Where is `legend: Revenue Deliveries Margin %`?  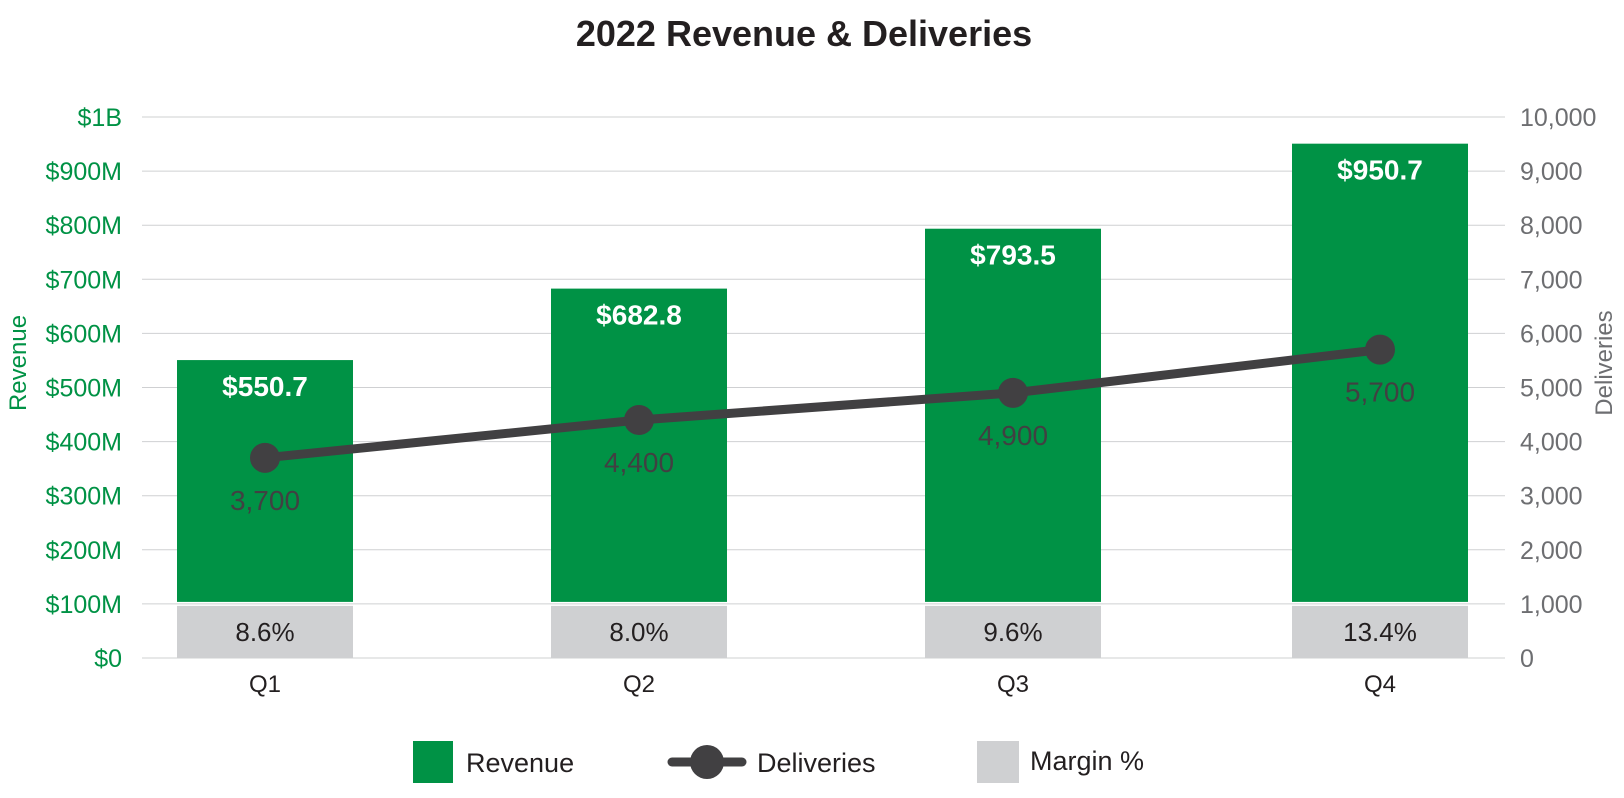 legend: Revenue Deliveries Margin % is located at coordinates (778, 762).